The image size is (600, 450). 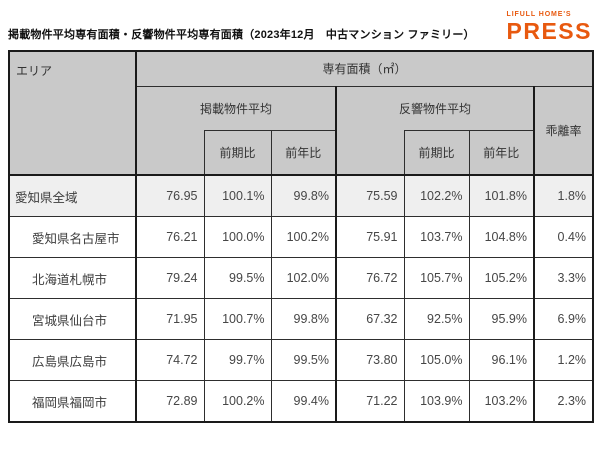 I want to click on col-header-floor-space: 専有面積（㎡）, so click(x=364, y=68).